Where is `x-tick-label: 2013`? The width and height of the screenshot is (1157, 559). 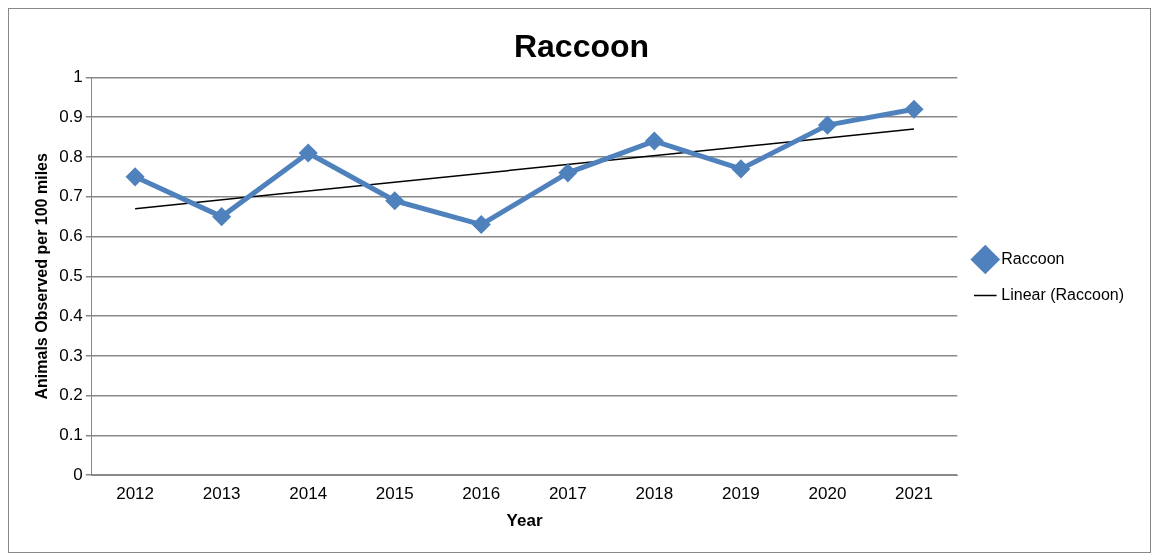 x-tick-label: 2013 is located at coordinates (221, 494).